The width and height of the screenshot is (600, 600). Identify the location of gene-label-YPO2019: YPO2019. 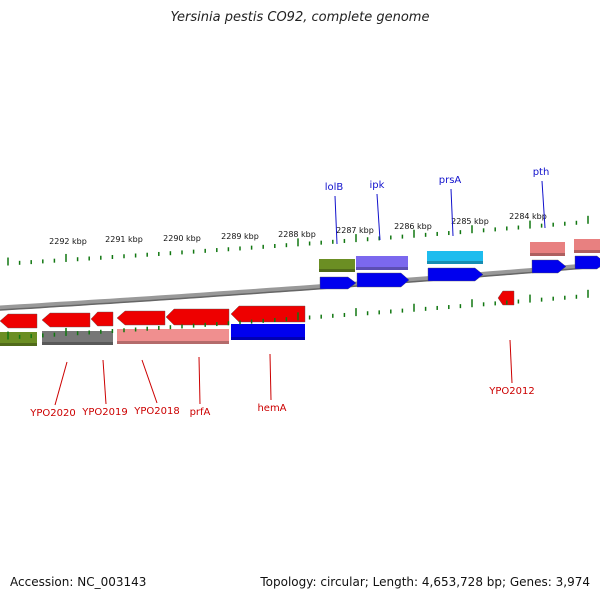
(104, 412).